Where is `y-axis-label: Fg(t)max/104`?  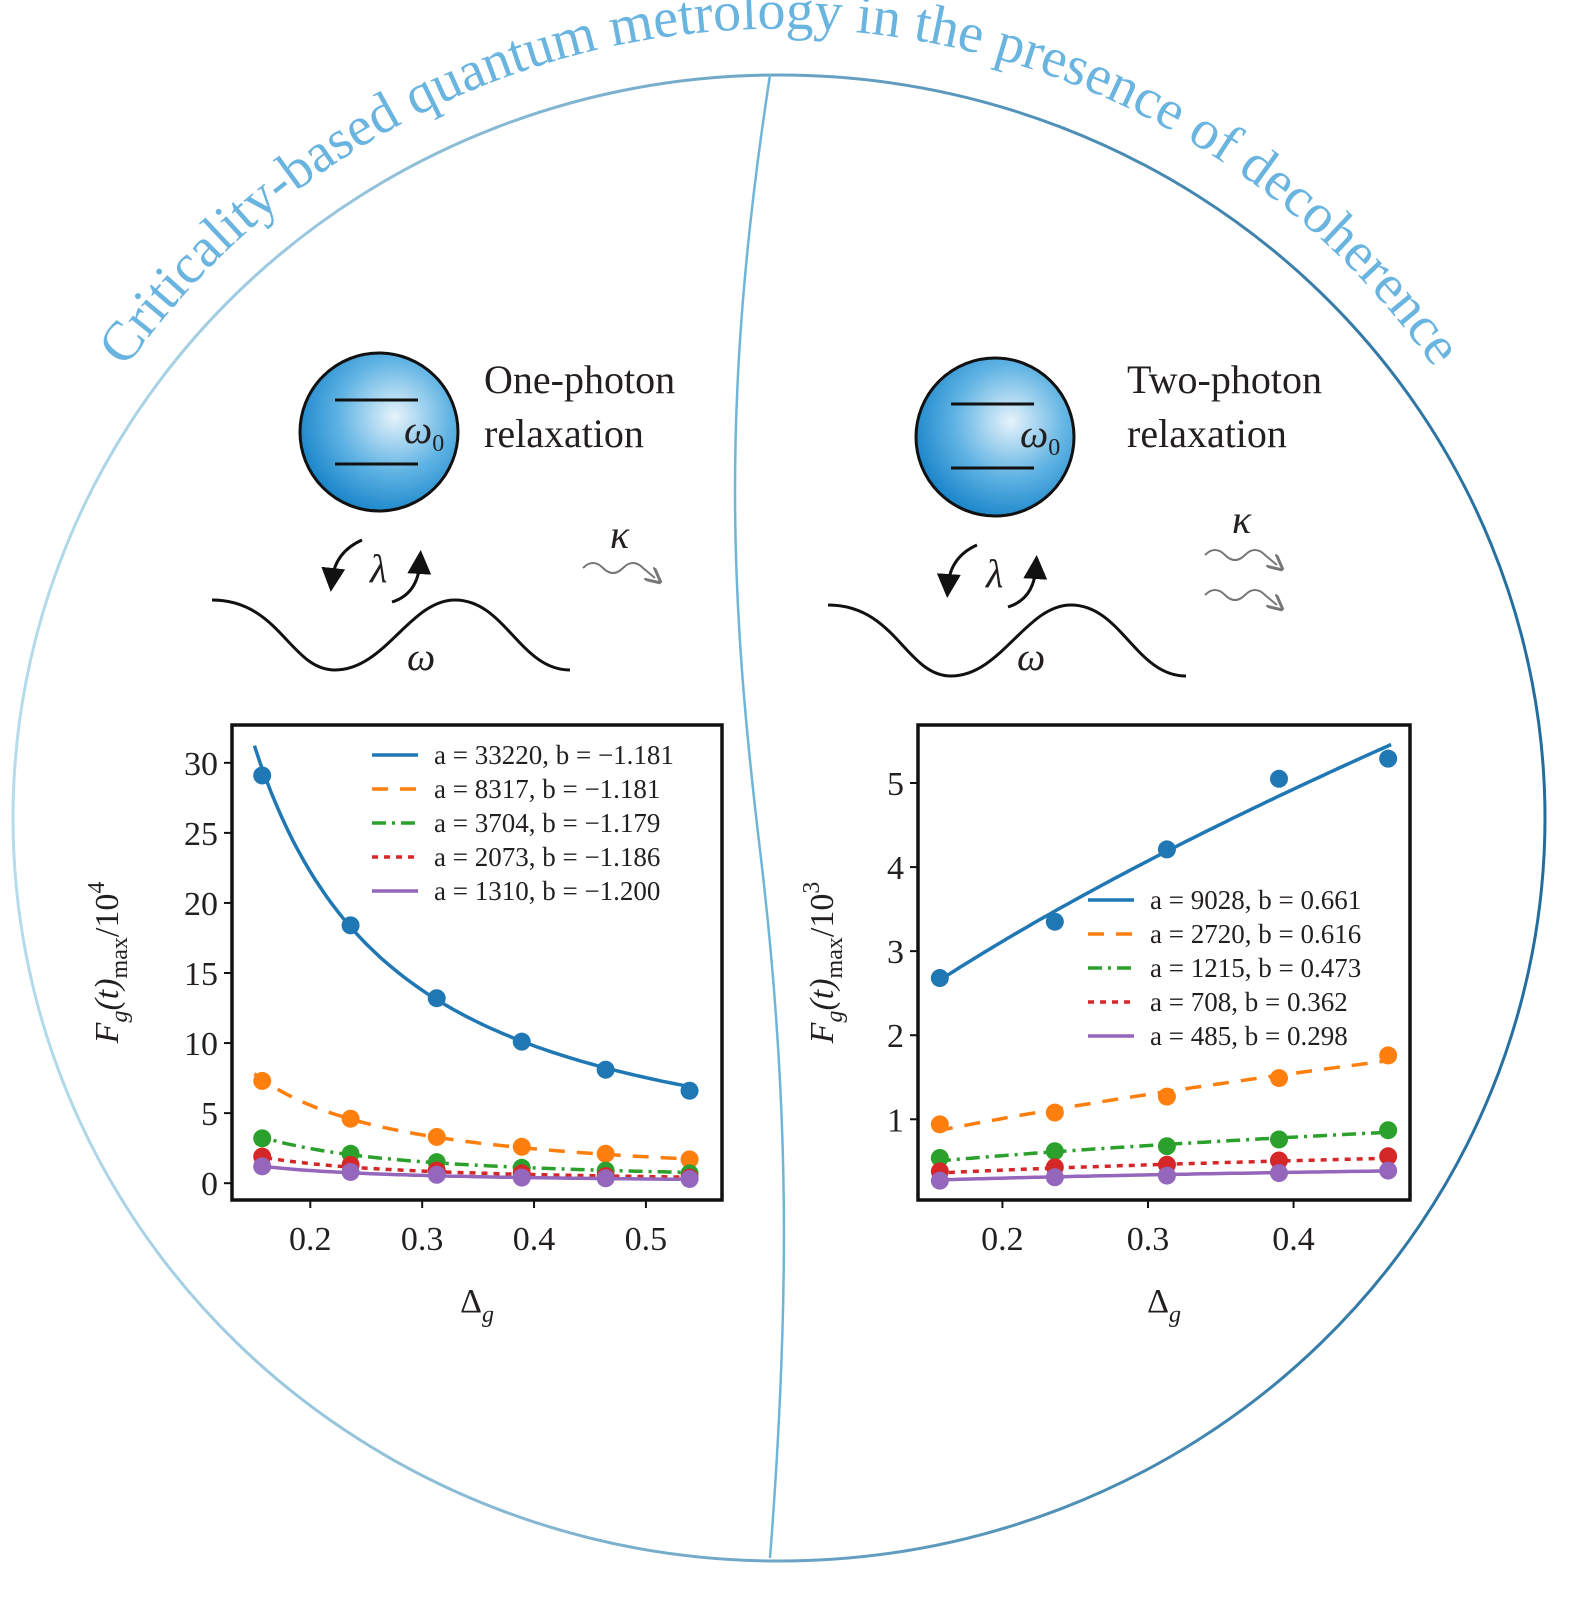 y-axis-label: Fg(t)max/104 is located at coordinates (108, 963).